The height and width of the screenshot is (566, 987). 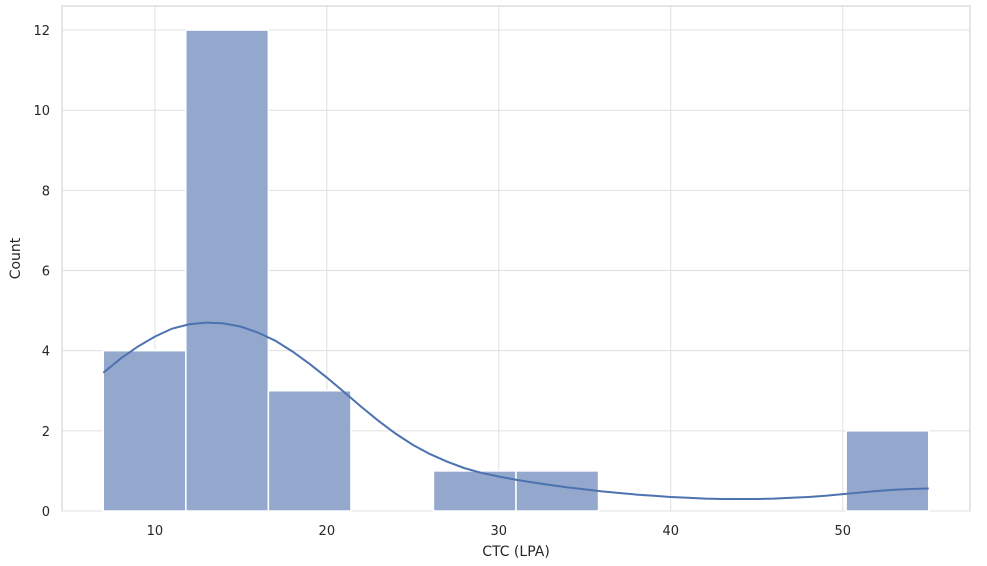 What do you see at coordinates (155, 531) in the screenshot?
I see `x-tick-label: 10` at bounding box center [155, 531].